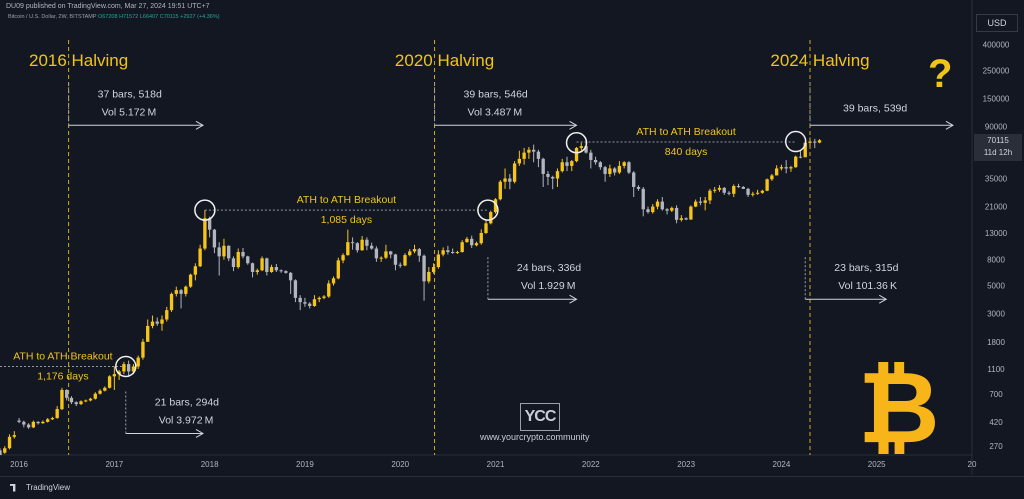 Image resolution: width=1024 pixels, height=499 pixels. Describe the element at coordinates (996, 286) in the screenshot. I see `y-tick-label: 5000` at that location.